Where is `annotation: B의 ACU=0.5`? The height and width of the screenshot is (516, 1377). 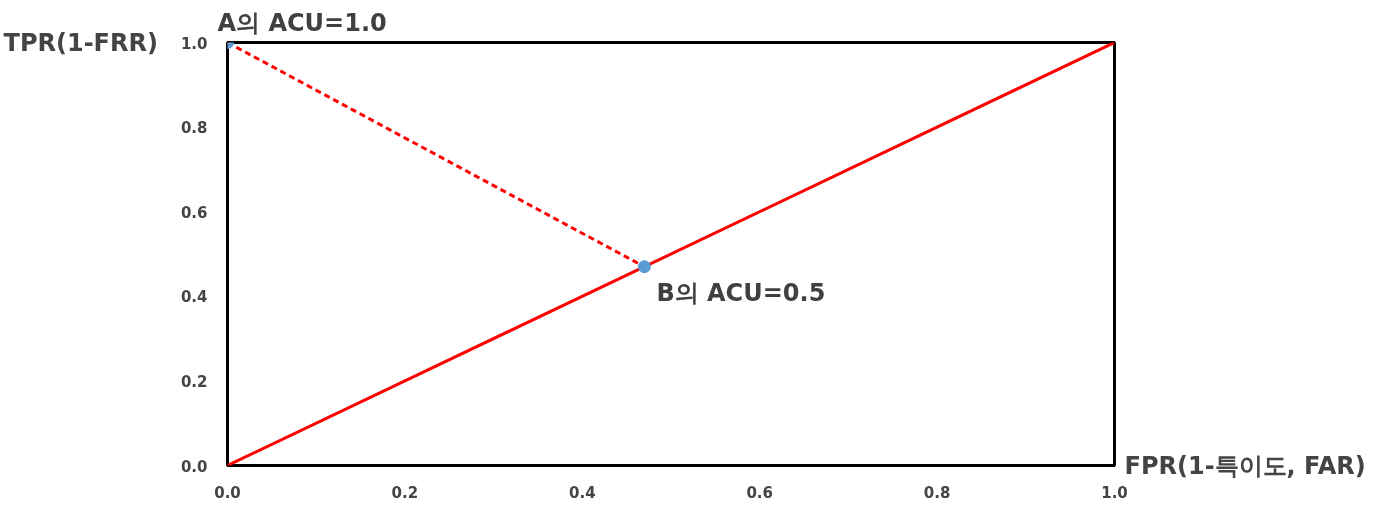 annotation: B의 ACU=0.5 is located at coordinates (741, 292).